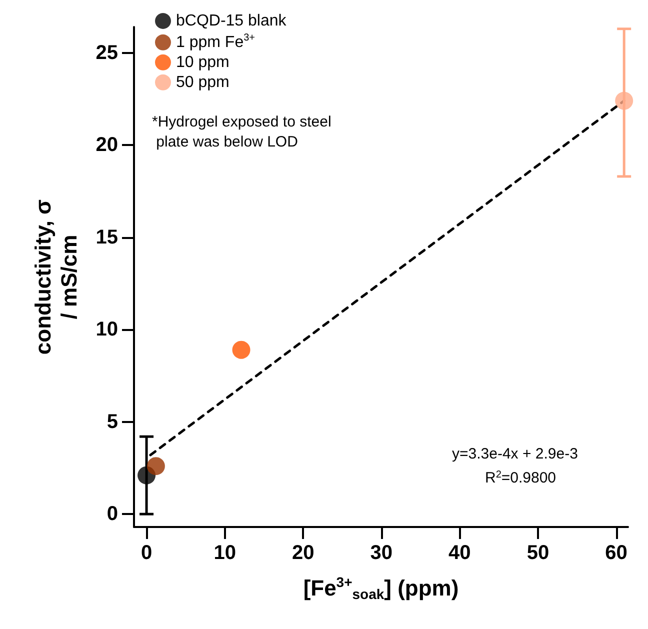 Image resolution: width=648 pixels, height=629 pixels. Describe the element at coordinates (242, 132) in the screenshot. I see `annotation: *Hydrogel exposed to steel plate was below LOD` at that location.